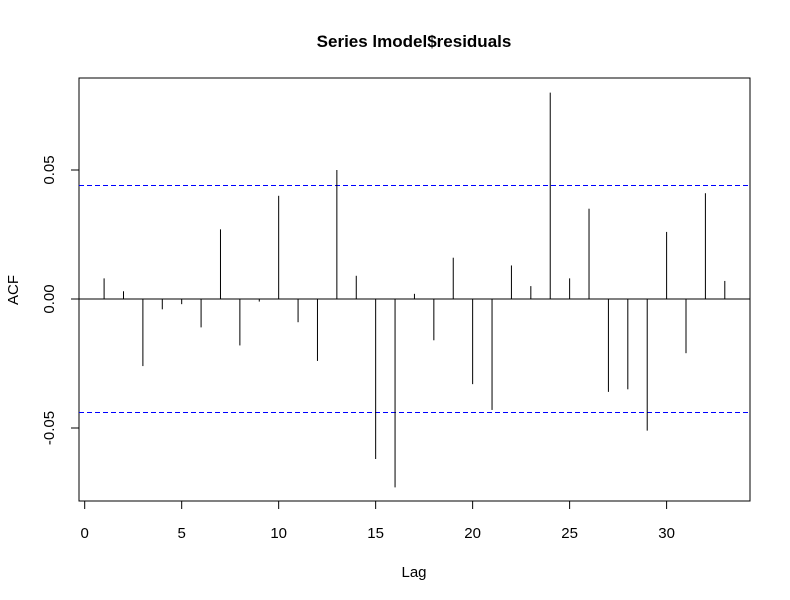 The width and height of the screenshot is (790, 600). Describe the element at coordinates (182, 533) in the screenshot. I see `x-tick-label: 5` at that location.